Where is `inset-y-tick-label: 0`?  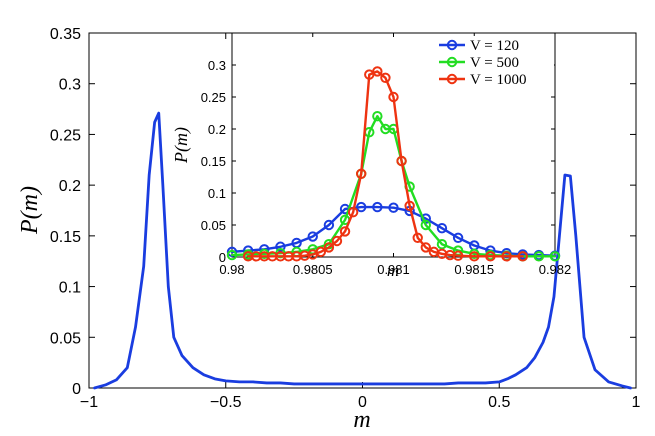 inset-y-tick-label: 0 is located at coordinates (222, 257).